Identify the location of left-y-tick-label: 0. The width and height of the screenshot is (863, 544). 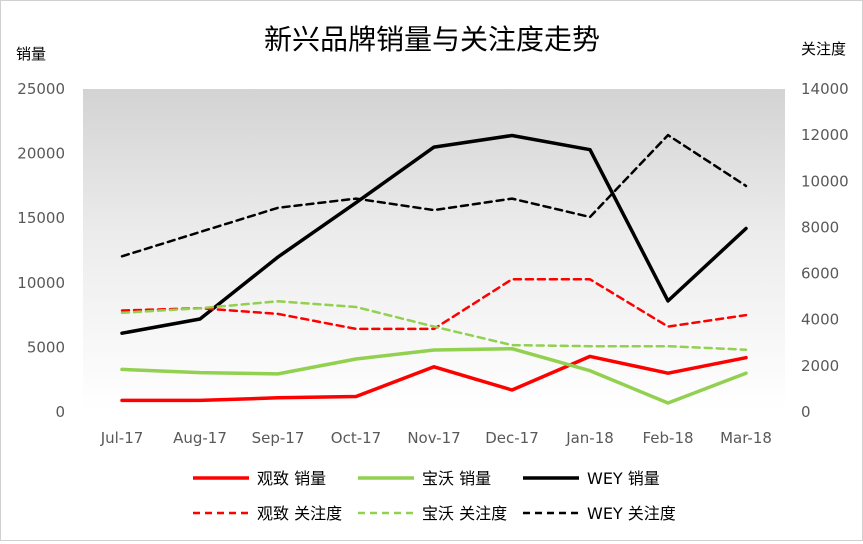
(60, 412).